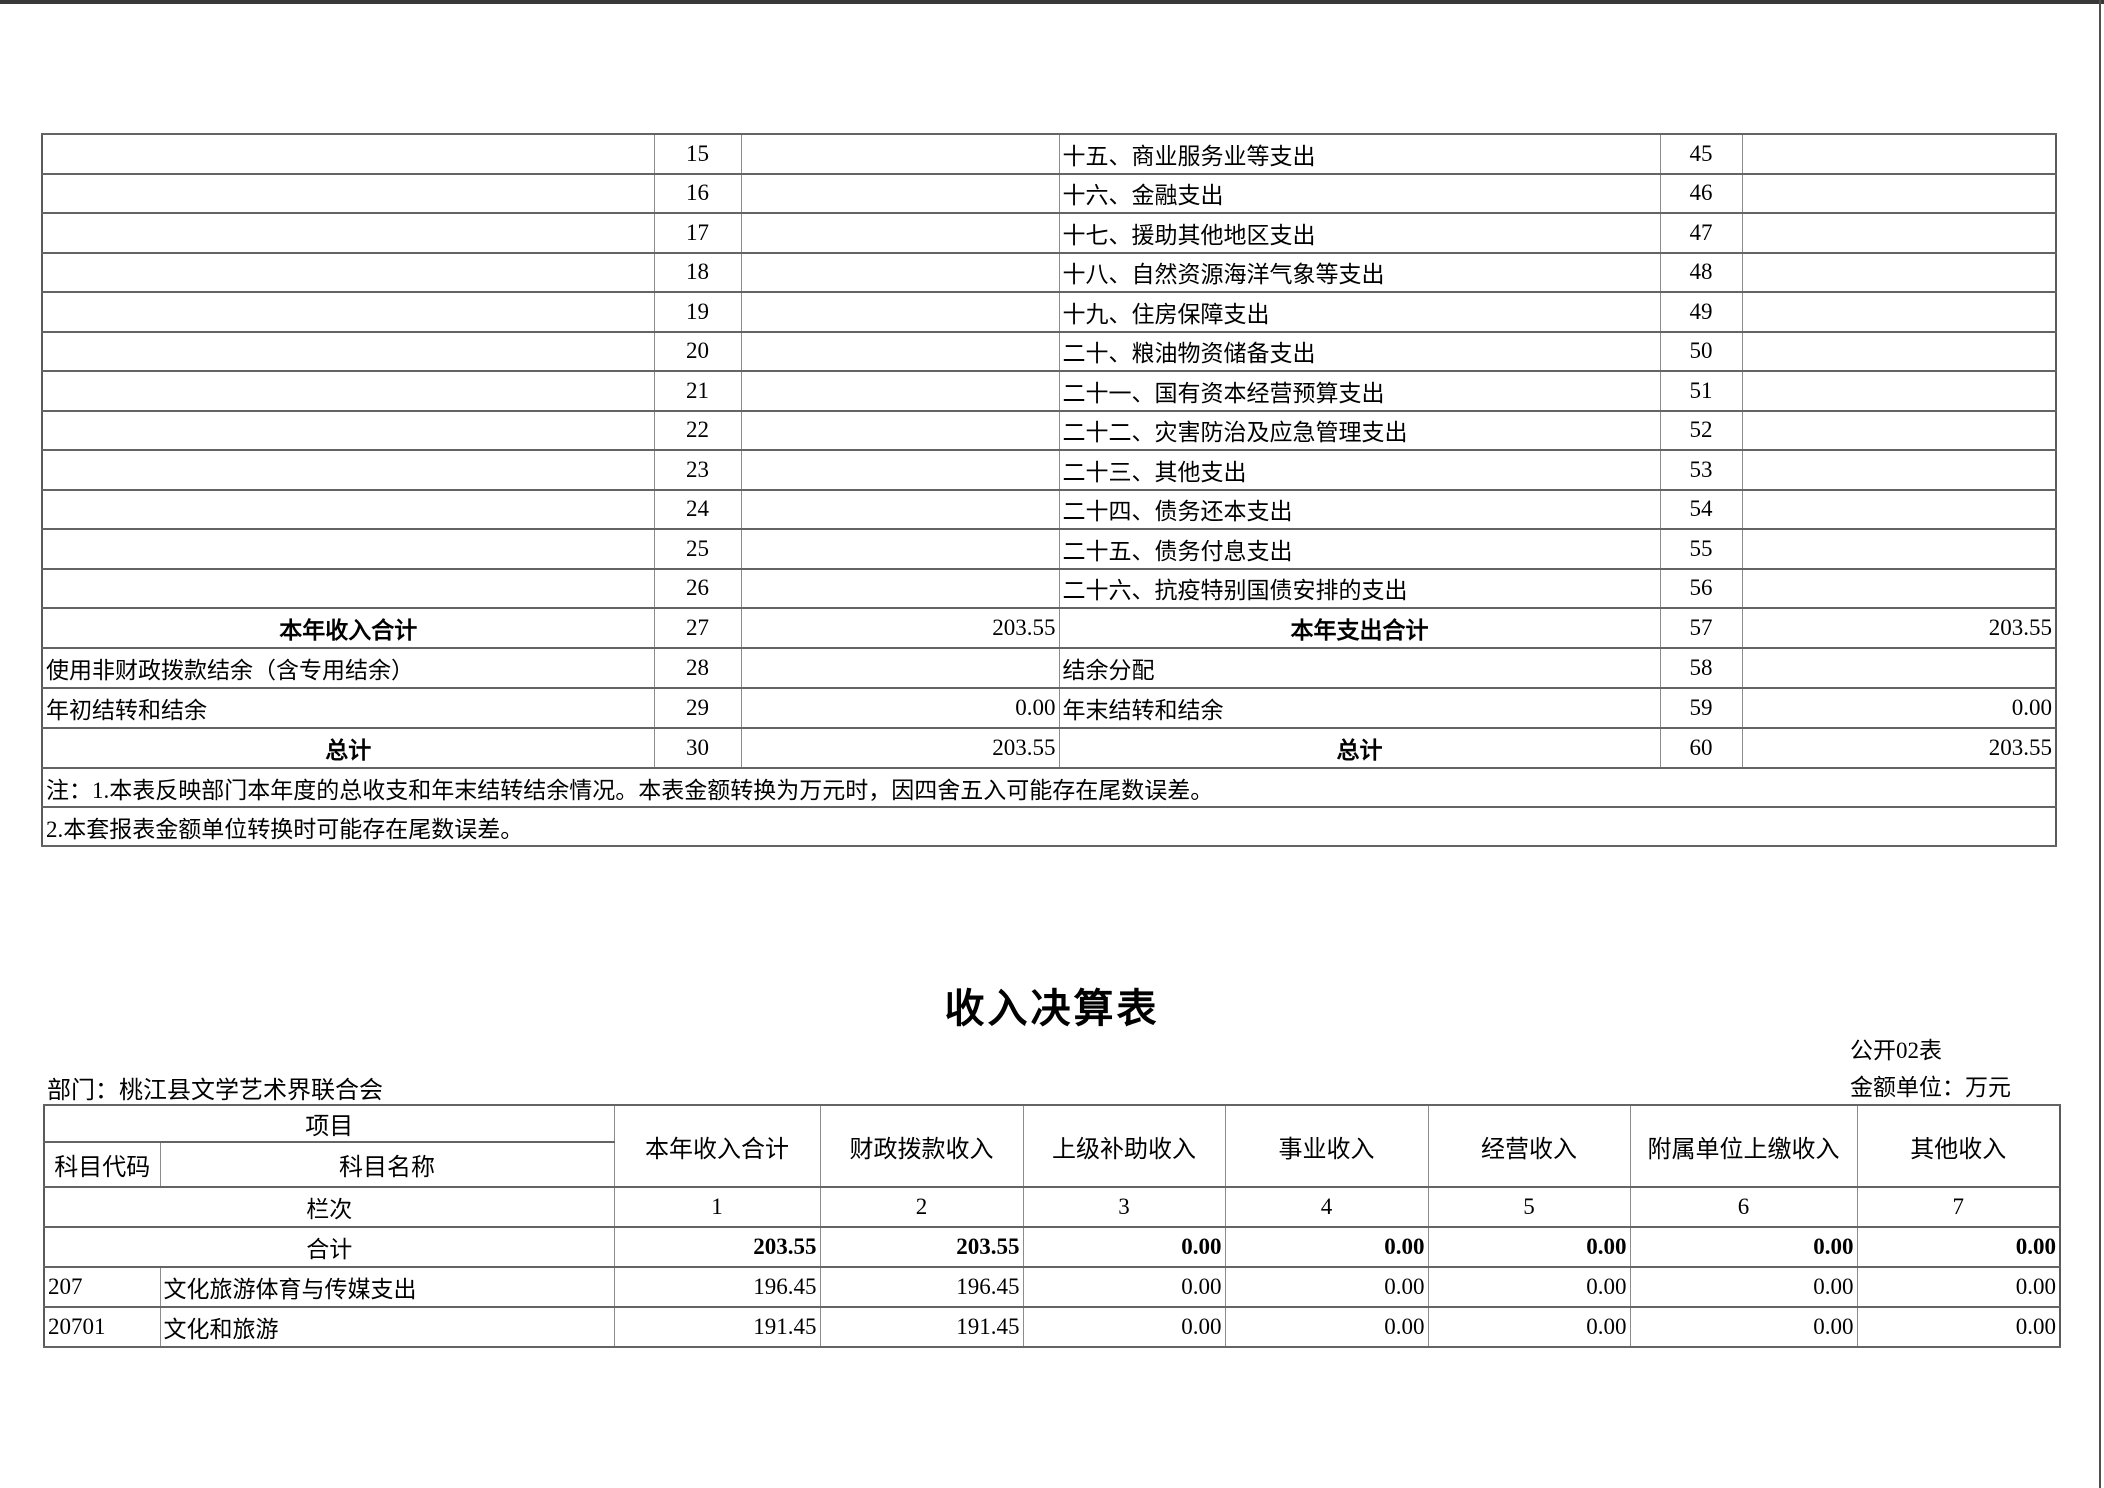  I want to click on column-number-cell: 7, so click(1958, 1207).